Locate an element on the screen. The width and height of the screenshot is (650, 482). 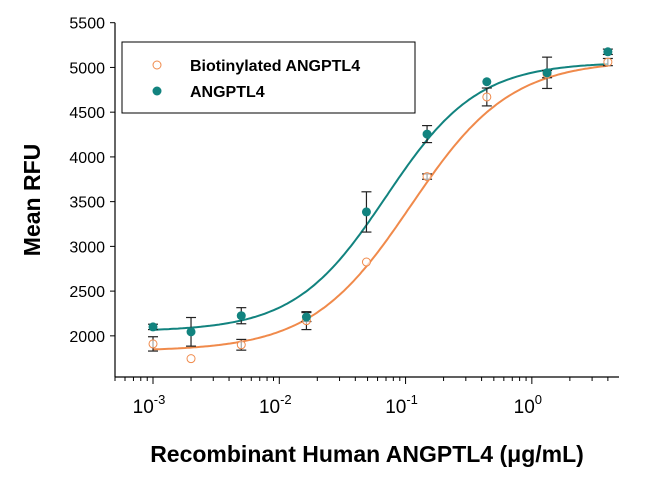
y-tick-label: 3500 is located at coordinates (87, 203).